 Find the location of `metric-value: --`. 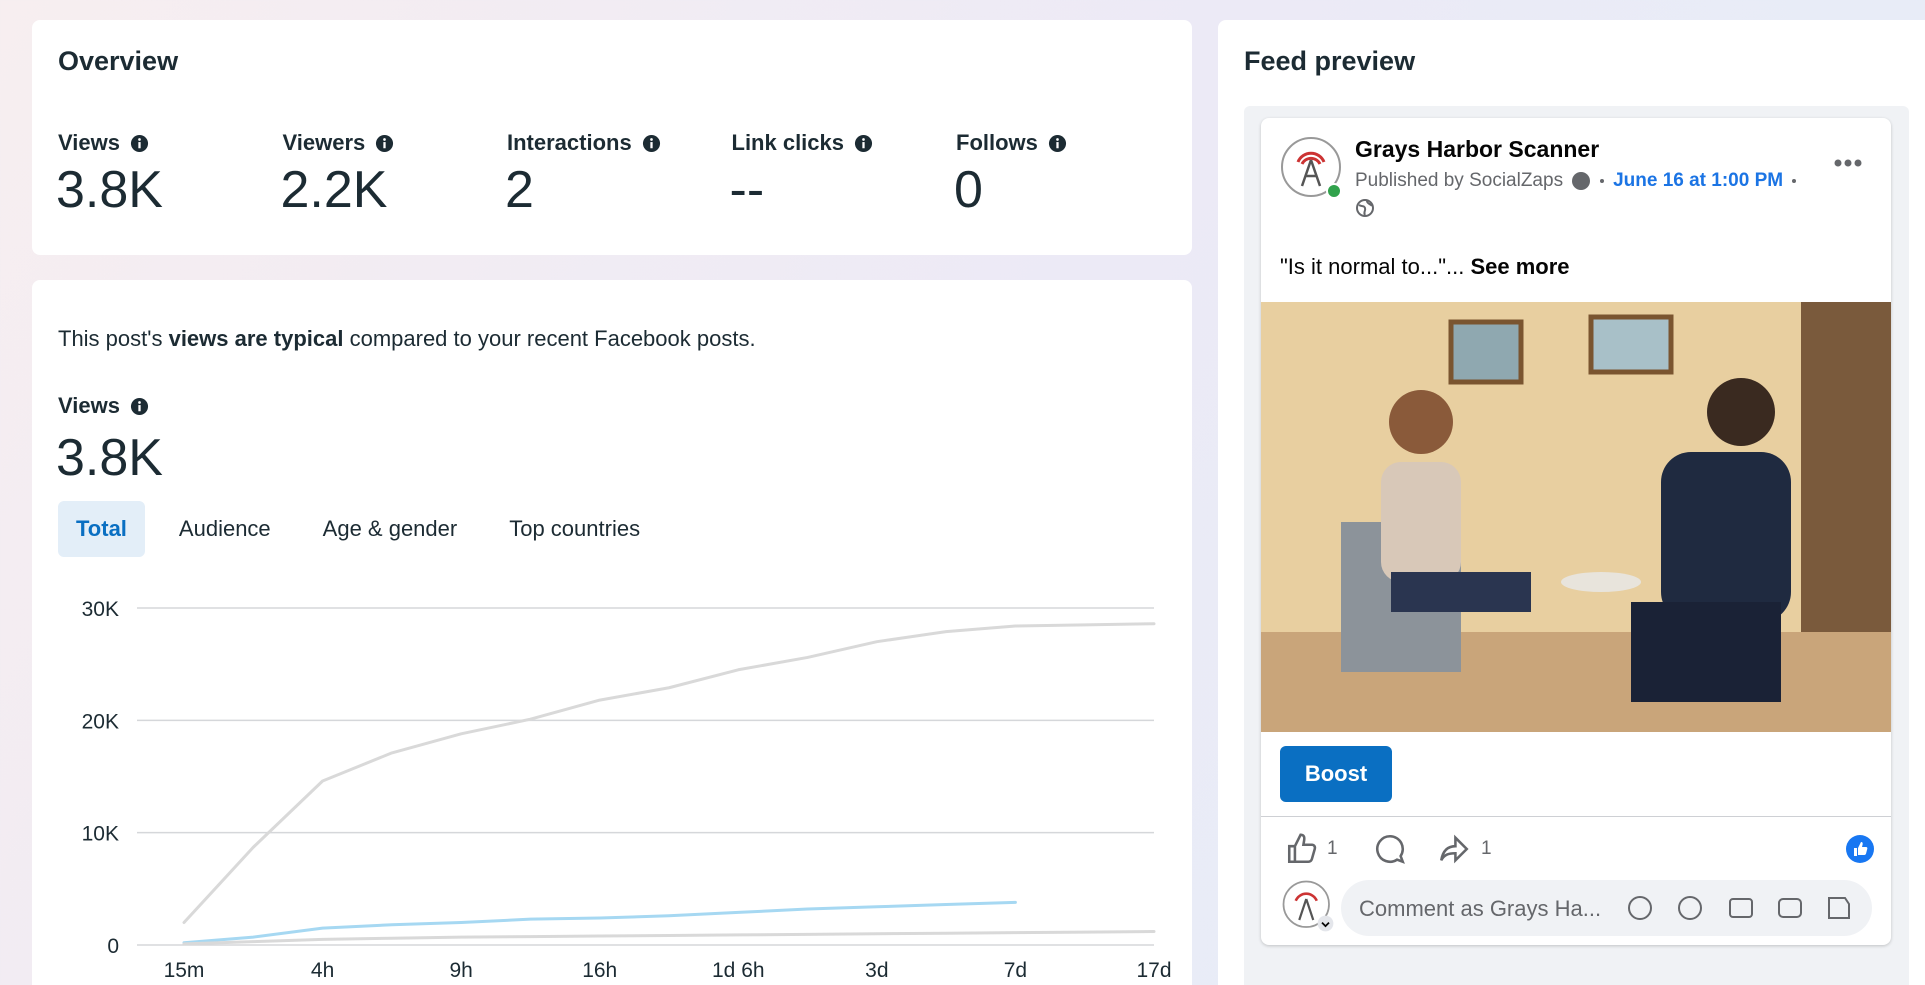

metric-value: -- is located at coordinates (747, 190).